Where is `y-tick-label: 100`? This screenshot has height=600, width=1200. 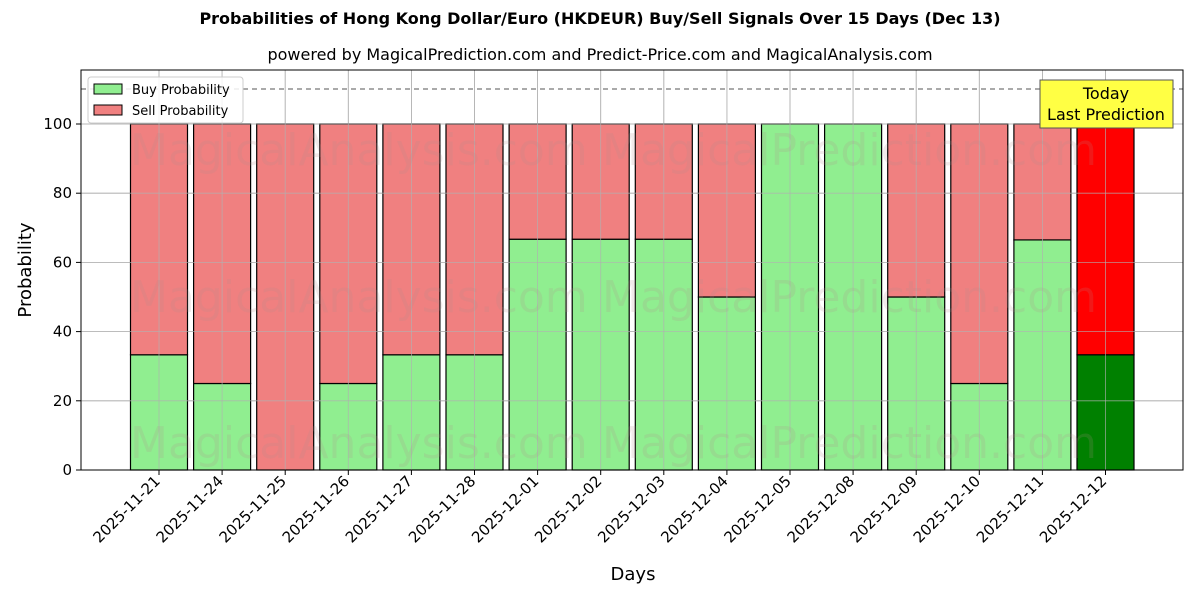 y-tick-label: 100 is located at coordinates (57, 124).